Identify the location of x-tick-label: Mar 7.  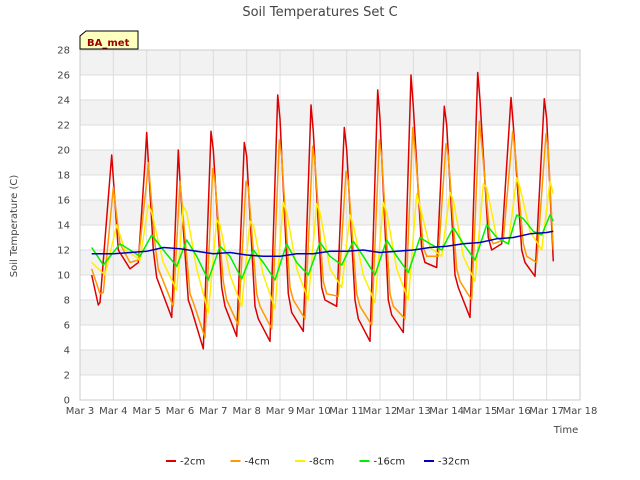
(213, 411).